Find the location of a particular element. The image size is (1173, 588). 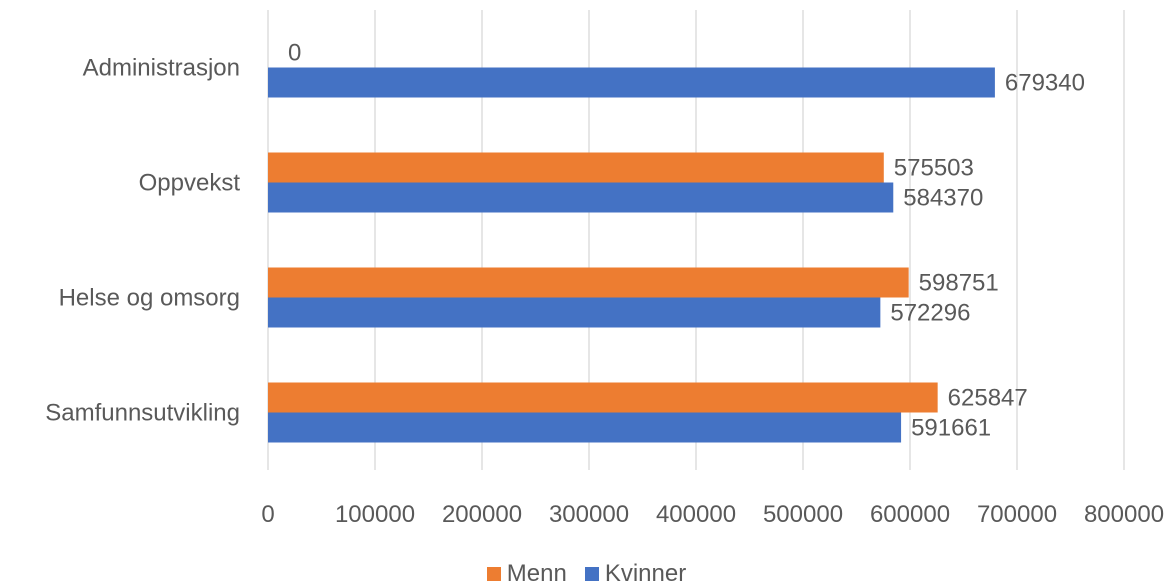

x-tick-label: 300000 is located at coordinates (589, 514).